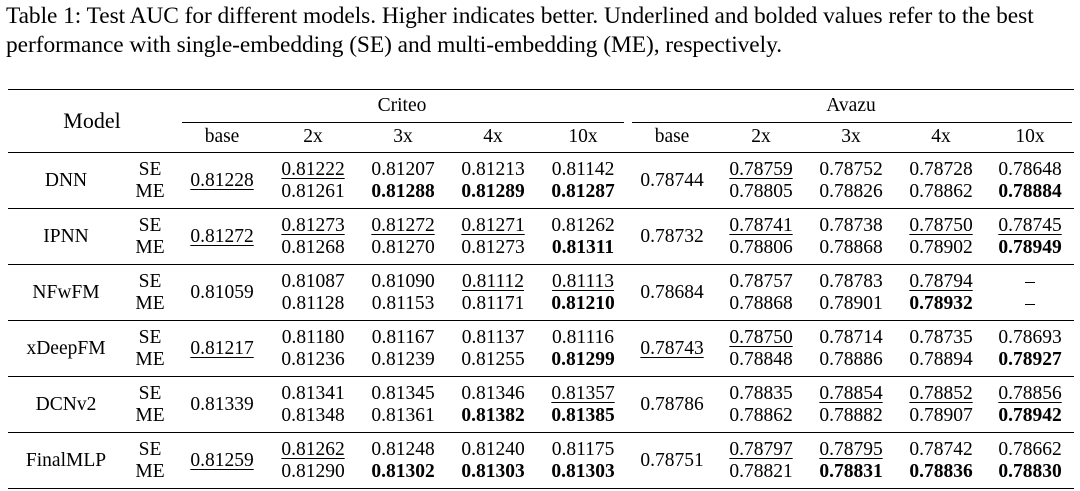  I want to click on model-header: Model, so click(92, 121).